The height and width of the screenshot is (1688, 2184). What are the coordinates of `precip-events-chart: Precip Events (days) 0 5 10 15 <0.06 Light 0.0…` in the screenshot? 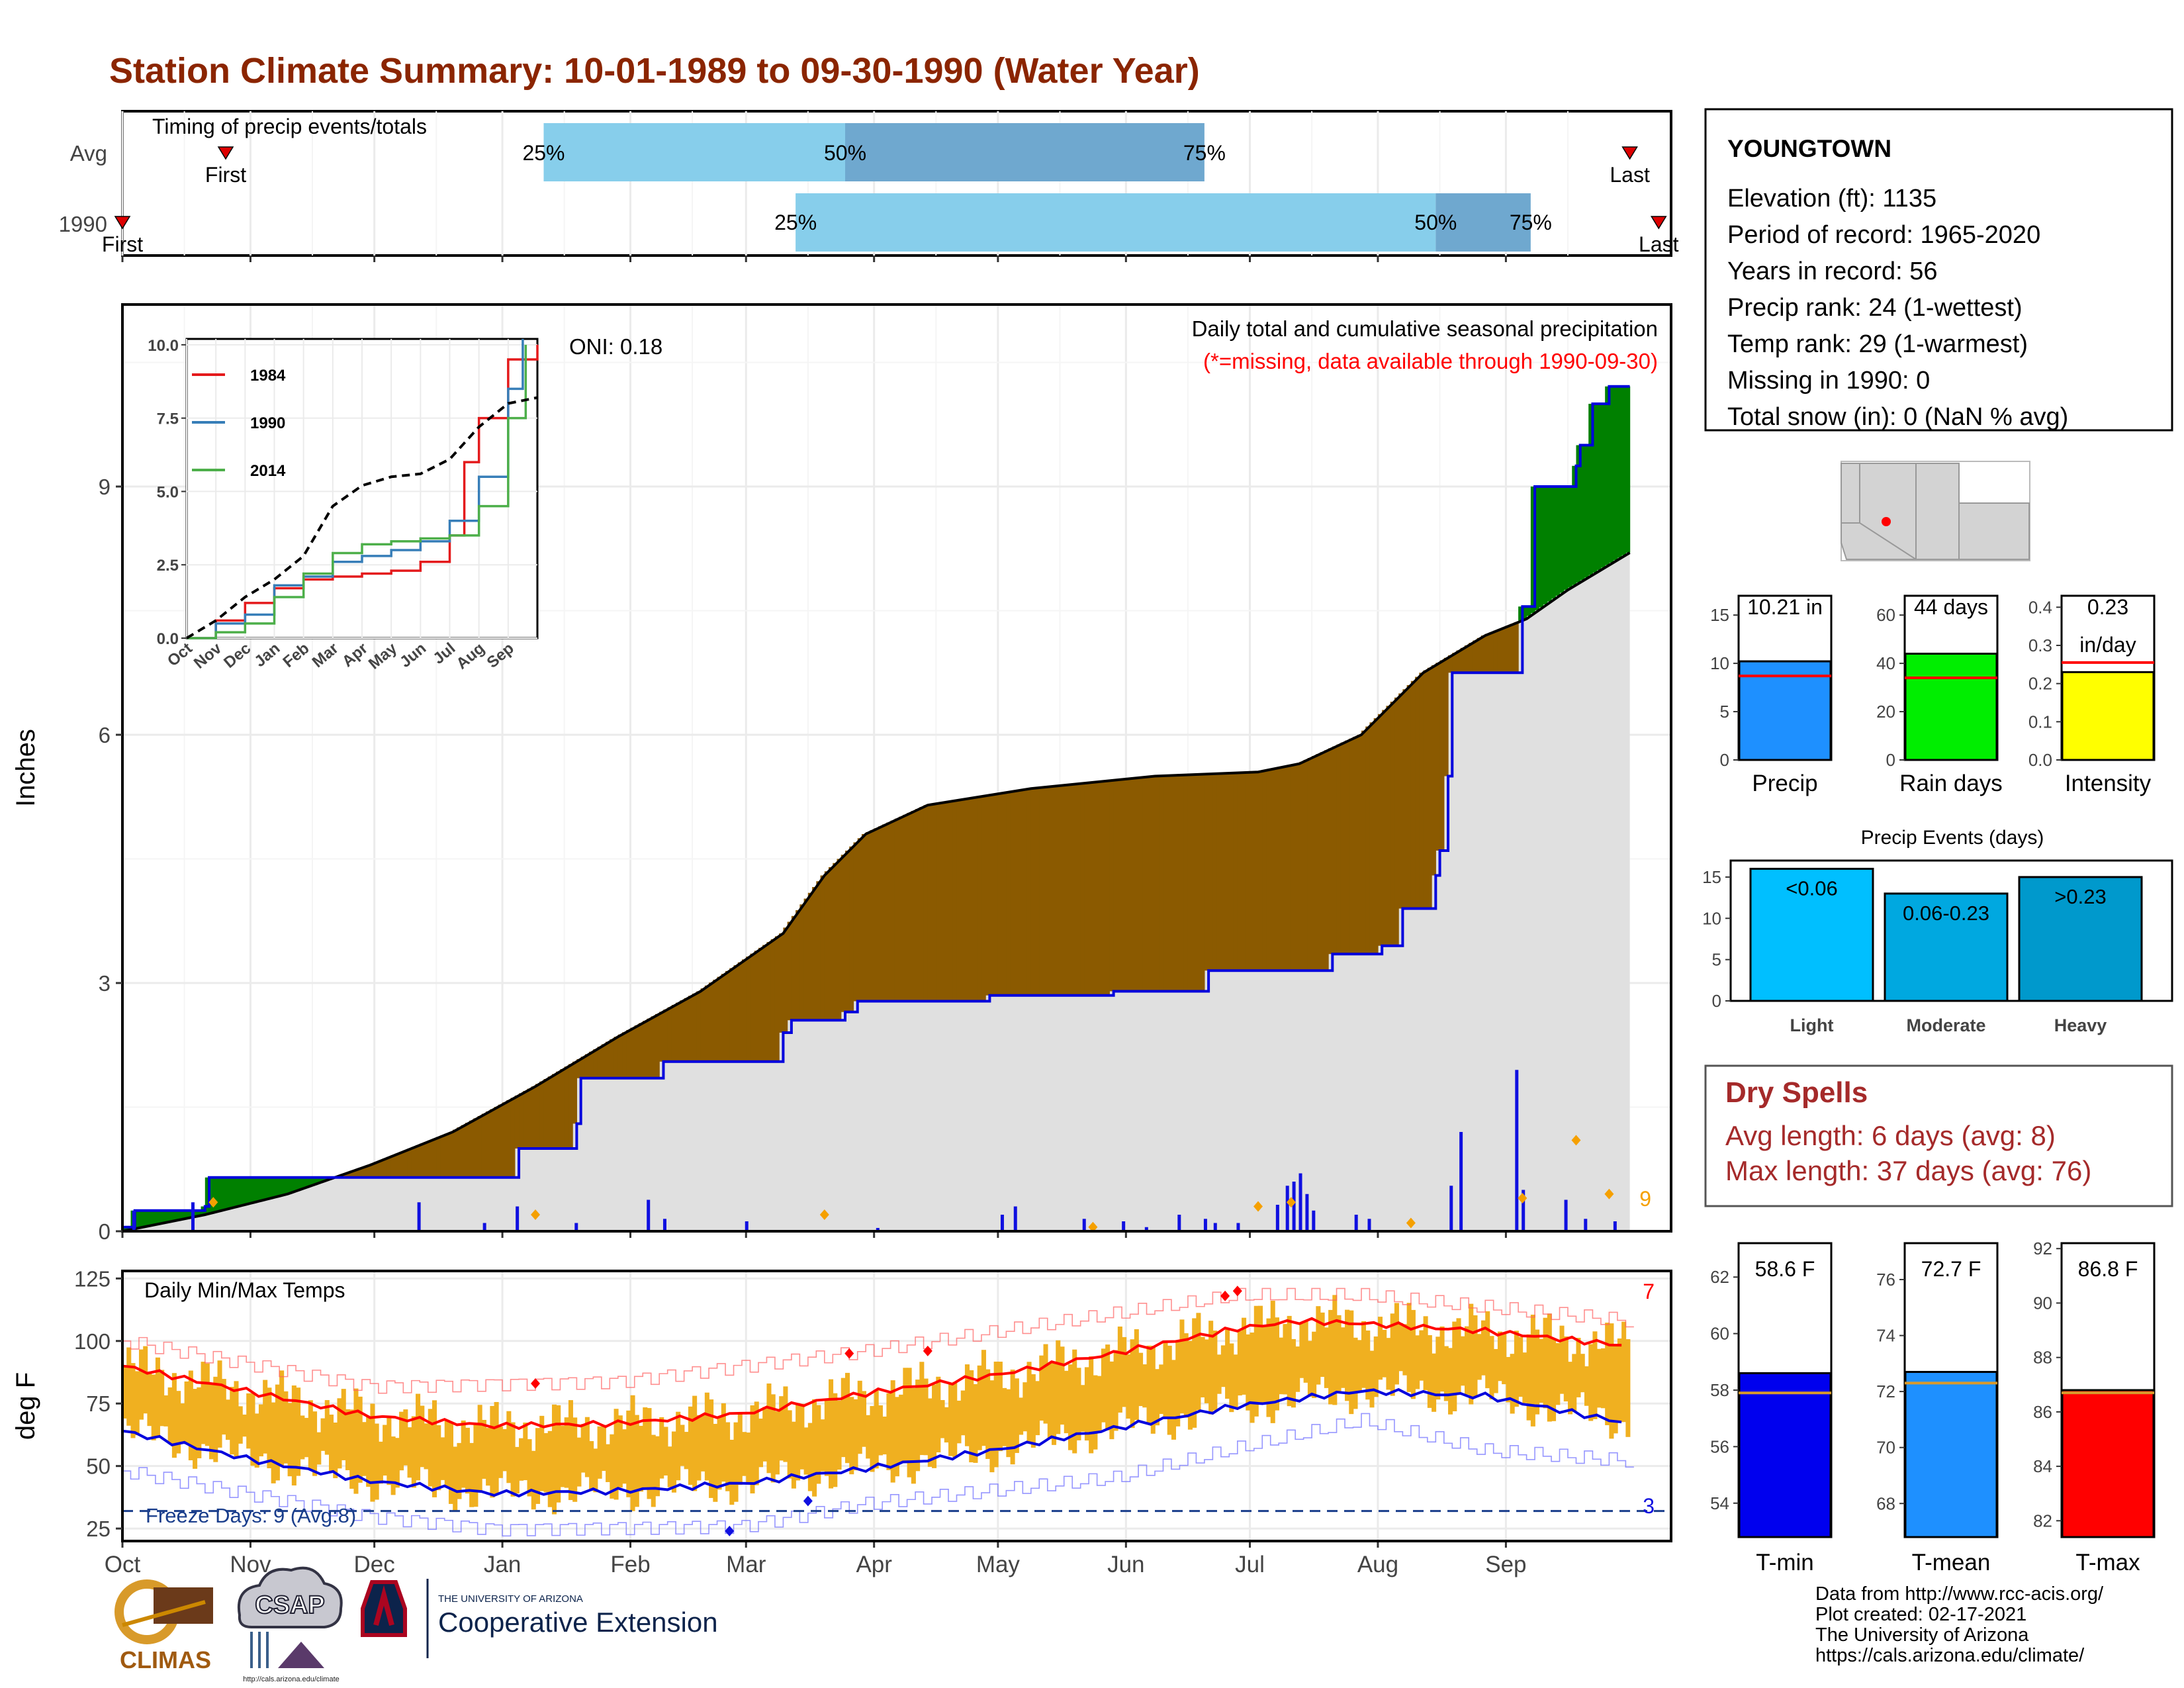 It's located at (1937, 931).